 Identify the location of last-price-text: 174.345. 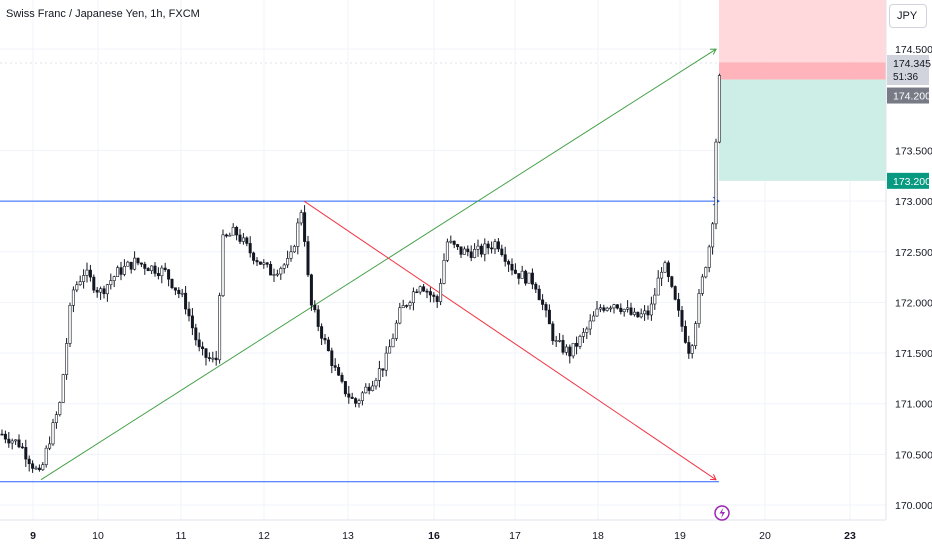
(912, 64).